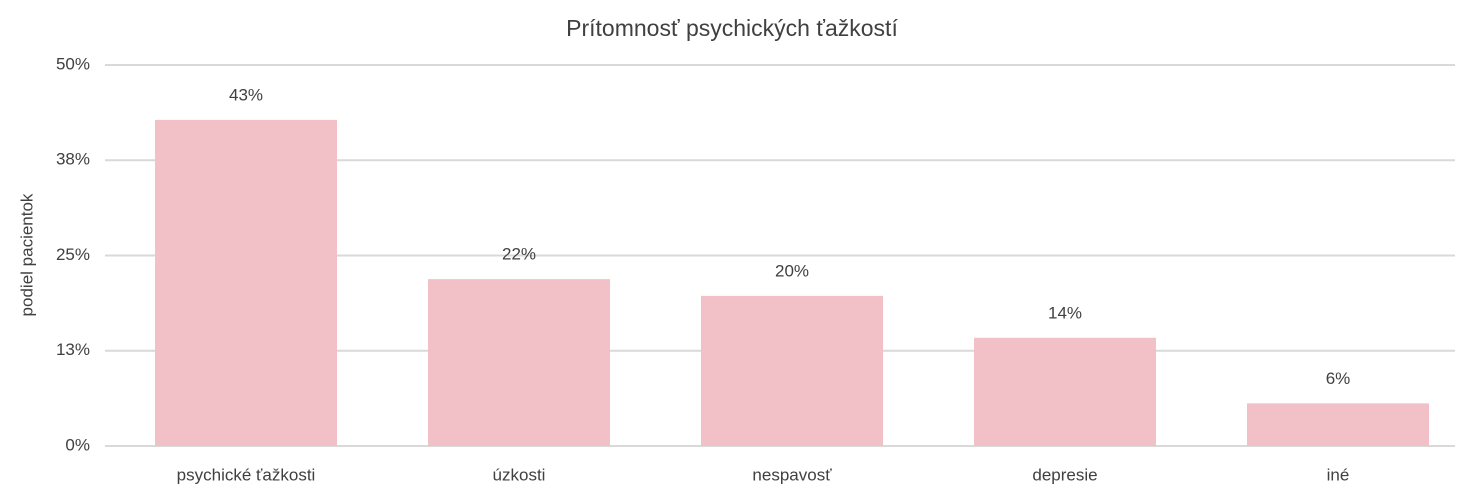 The image size is (1464, 490). I want to click on data-label: 14%, so click(1065, 312).